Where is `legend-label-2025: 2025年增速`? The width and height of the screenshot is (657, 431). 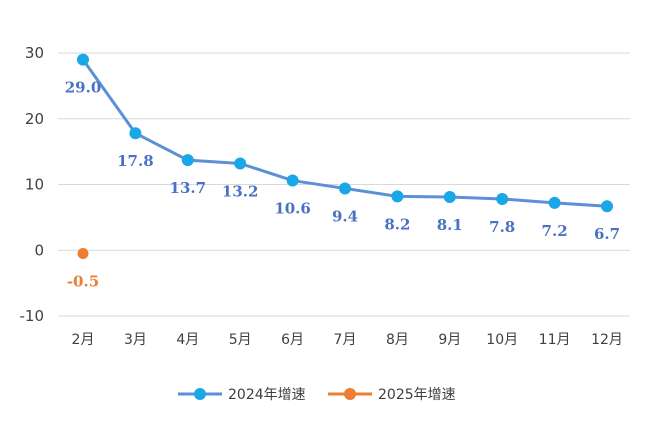
legend-label-2025: 2025年增速 is located at coordinates (417, 395).